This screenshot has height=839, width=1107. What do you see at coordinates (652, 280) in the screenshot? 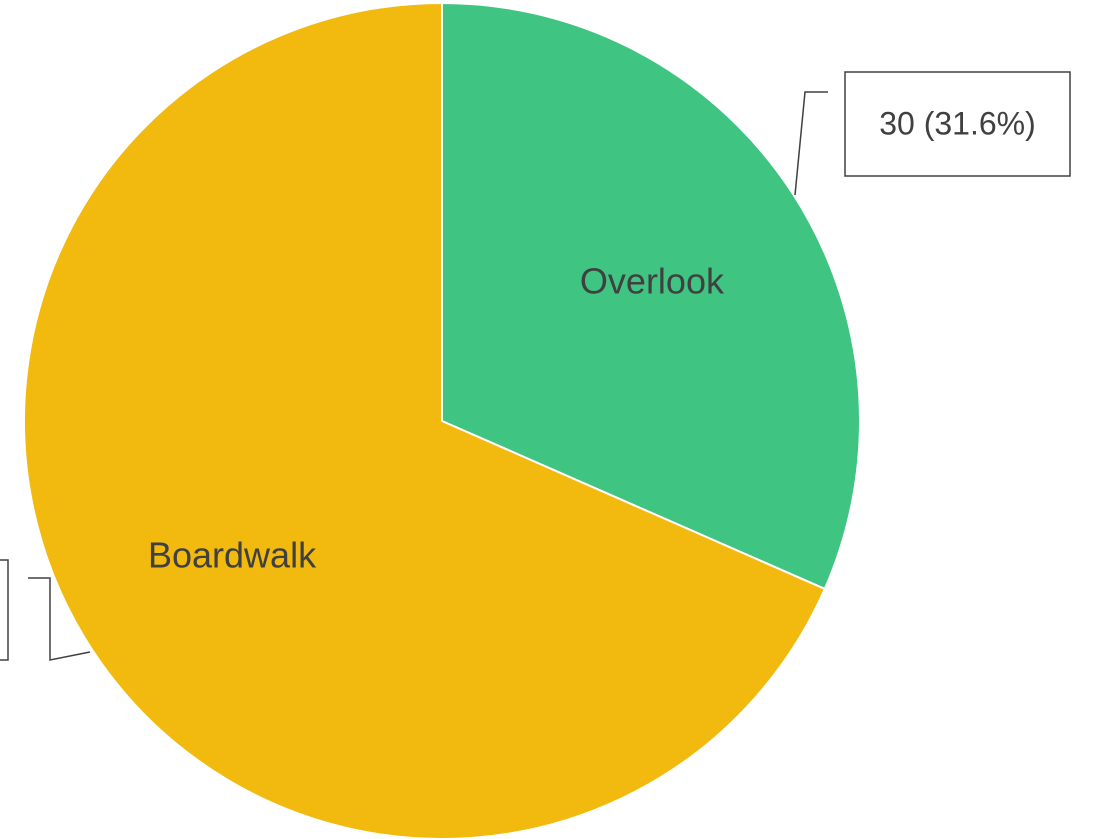
I see `slice-label: Overlook` at bounding box center [652, 280].